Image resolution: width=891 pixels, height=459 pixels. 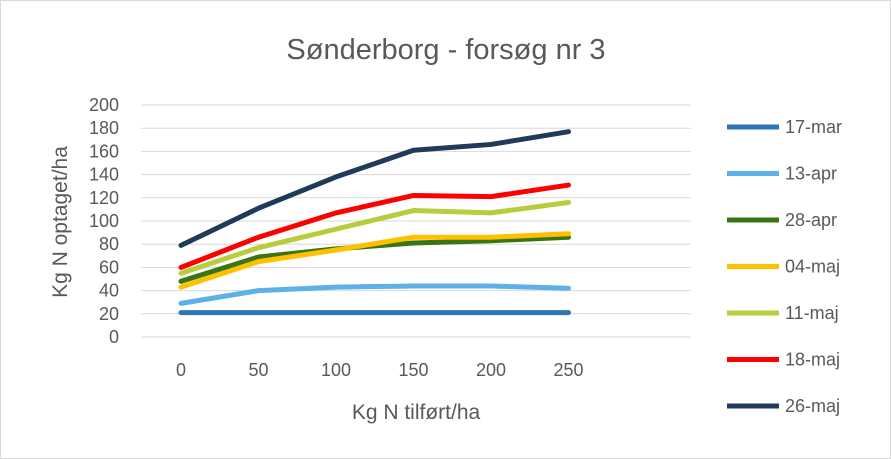 What do you see at coordinates (336, 370) in the screenshot?
I see `x-tick-label: 100` at bounding box center [336, 370].